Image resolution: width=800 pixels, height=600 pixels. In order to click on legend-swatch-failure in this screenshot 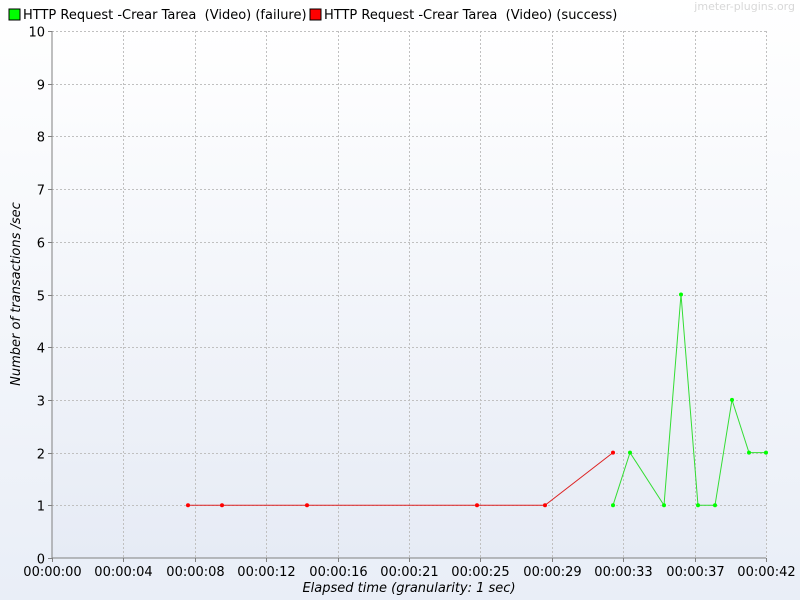, I will do `click(14, 14)`.